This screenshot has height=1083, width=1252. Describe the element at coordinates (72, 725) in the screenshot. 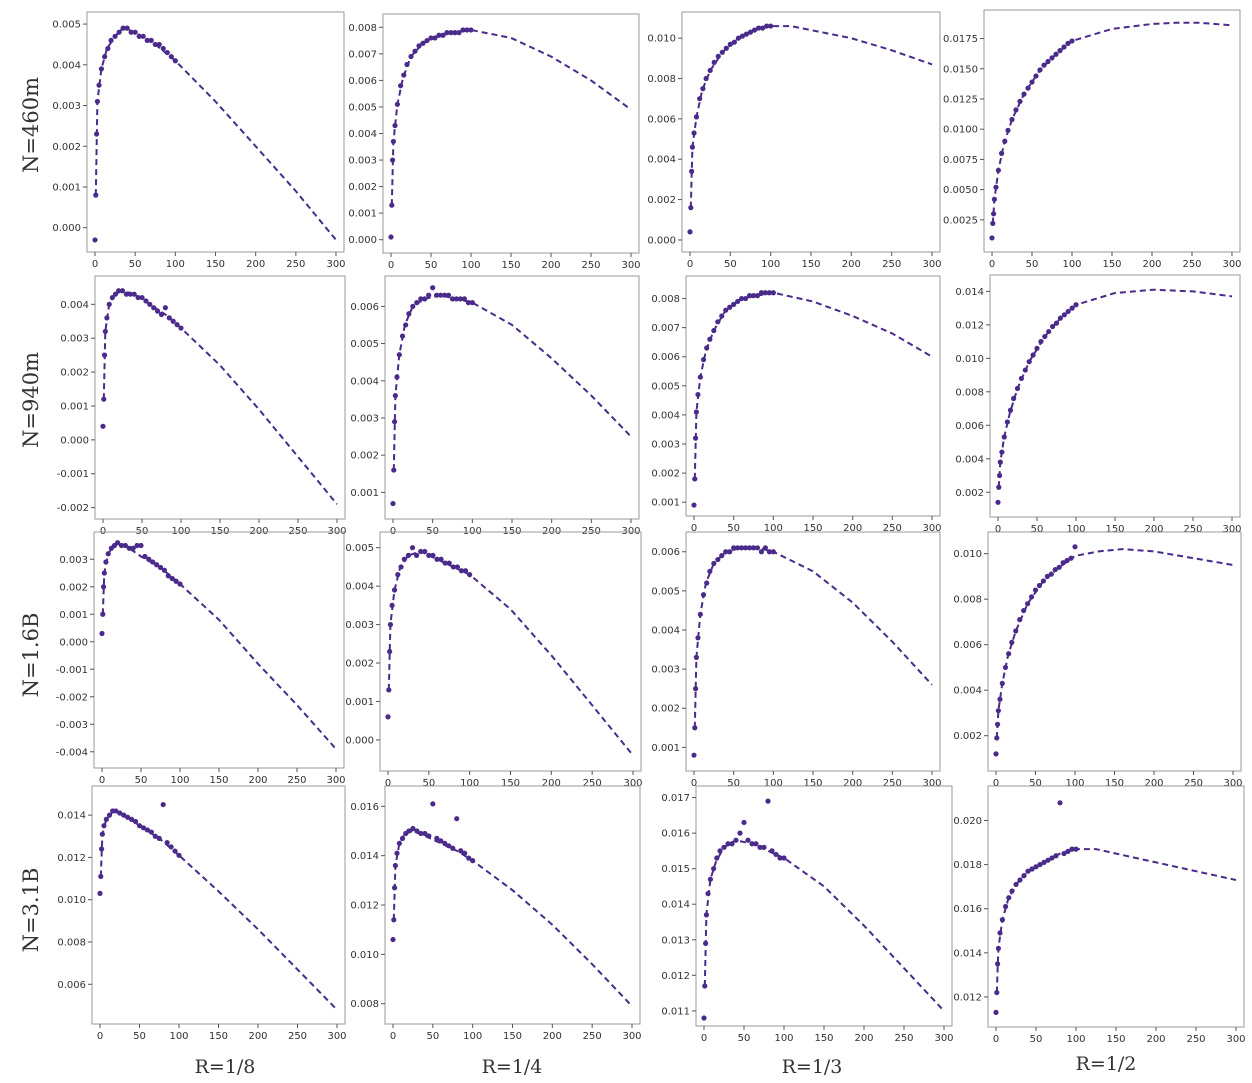

I see `y-tick-label: -0.003` at that location.